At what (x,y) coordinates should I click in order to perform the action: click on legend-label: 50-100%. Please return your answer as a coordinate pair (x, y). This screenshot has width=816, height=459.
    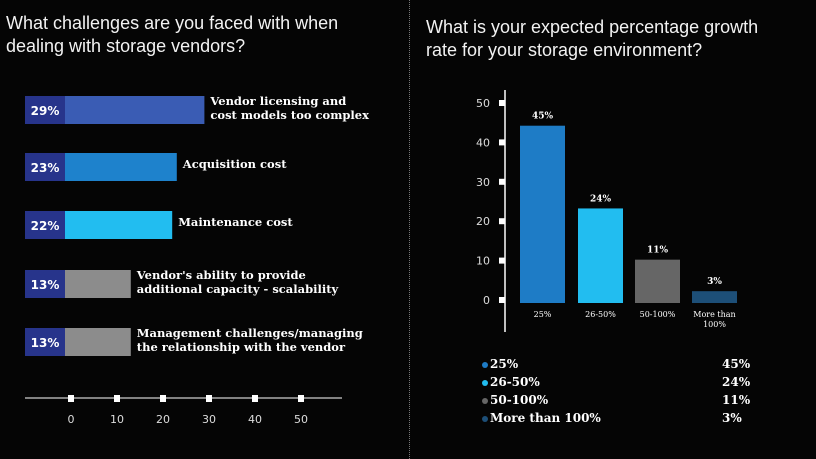
    Looking at the image, I should click on (515, 400).